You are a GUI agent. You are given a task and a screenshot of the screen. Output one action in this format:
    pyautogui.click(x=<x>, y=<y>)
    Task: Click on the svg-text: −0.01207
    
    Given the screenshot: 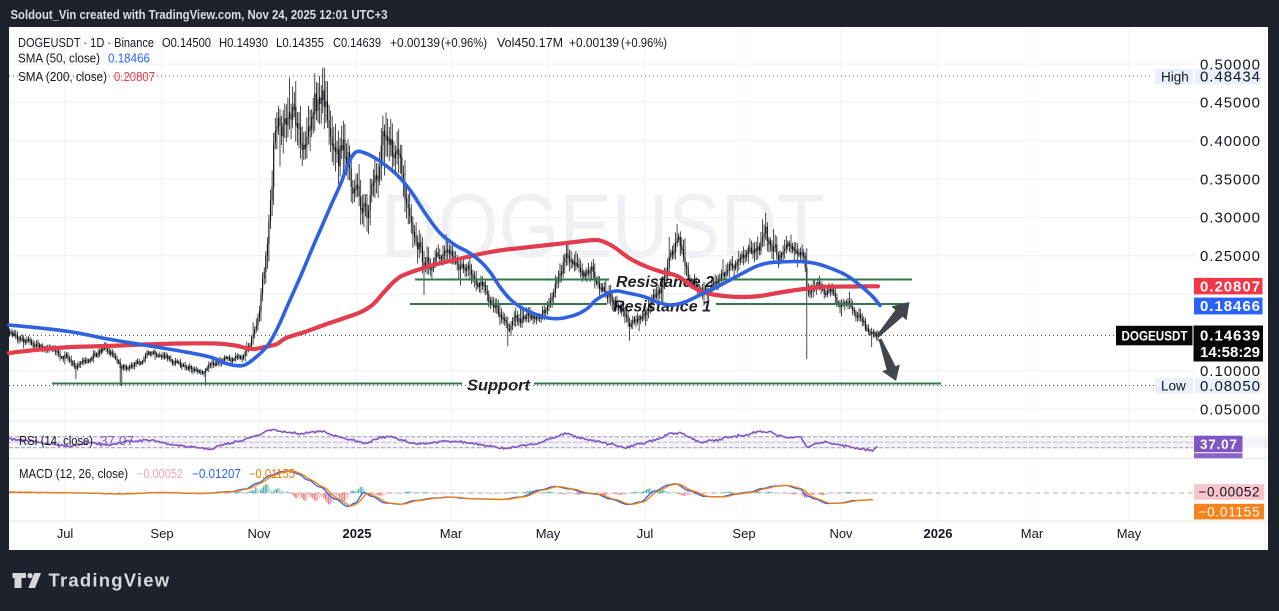 What is the action you would take?
    pyautogui.click(x=216, y=474)
    